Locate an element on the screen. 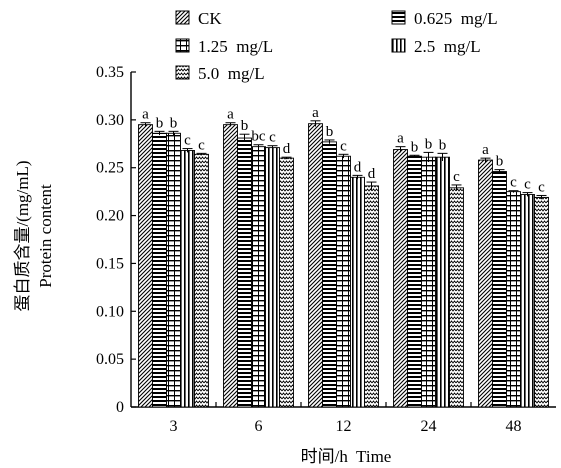 This screenshot has width=561, height=468. y-tick-label: 0.25 is located at coordinates (110, 168).